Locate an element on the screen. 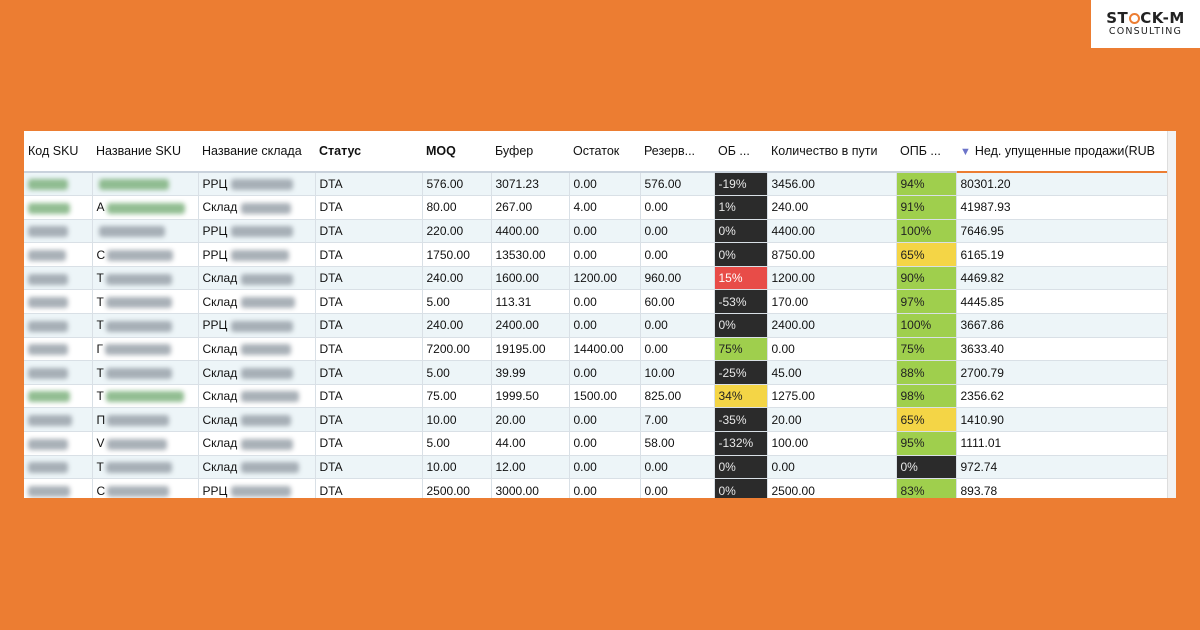 The width and height of the screenshot is (1200, 630). moq-cell: 576.00 is located at coordinates (457, 184).